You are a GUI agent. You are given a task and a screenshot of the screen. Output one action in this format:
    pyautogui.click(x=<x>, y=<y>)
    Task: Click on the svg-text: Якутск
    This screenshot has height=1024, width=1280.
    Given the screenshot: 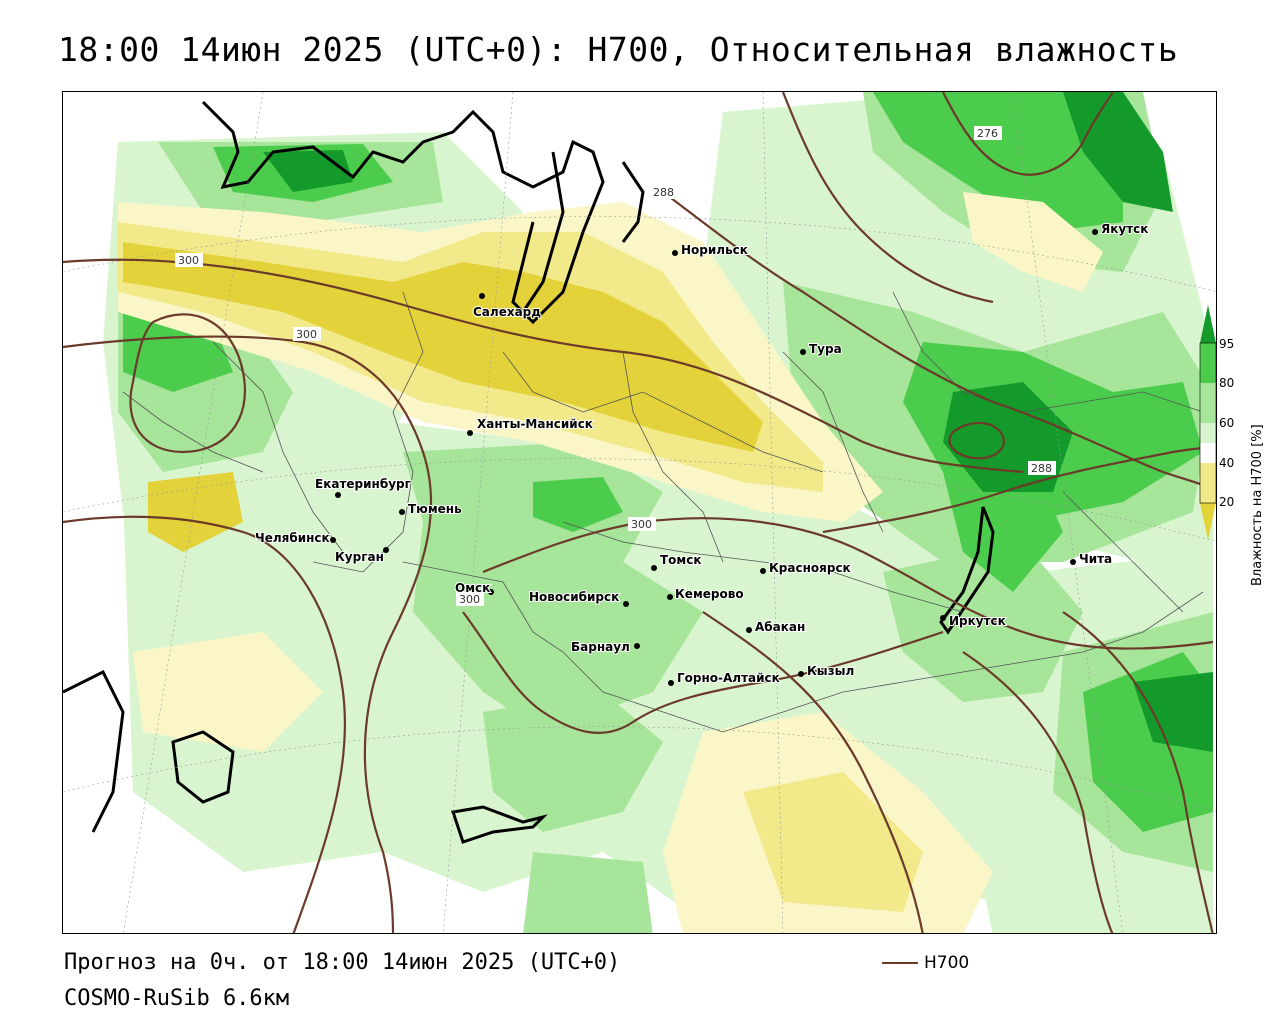 What is the action you would take?
    pyautogui.click(x=1124, y=229)
    